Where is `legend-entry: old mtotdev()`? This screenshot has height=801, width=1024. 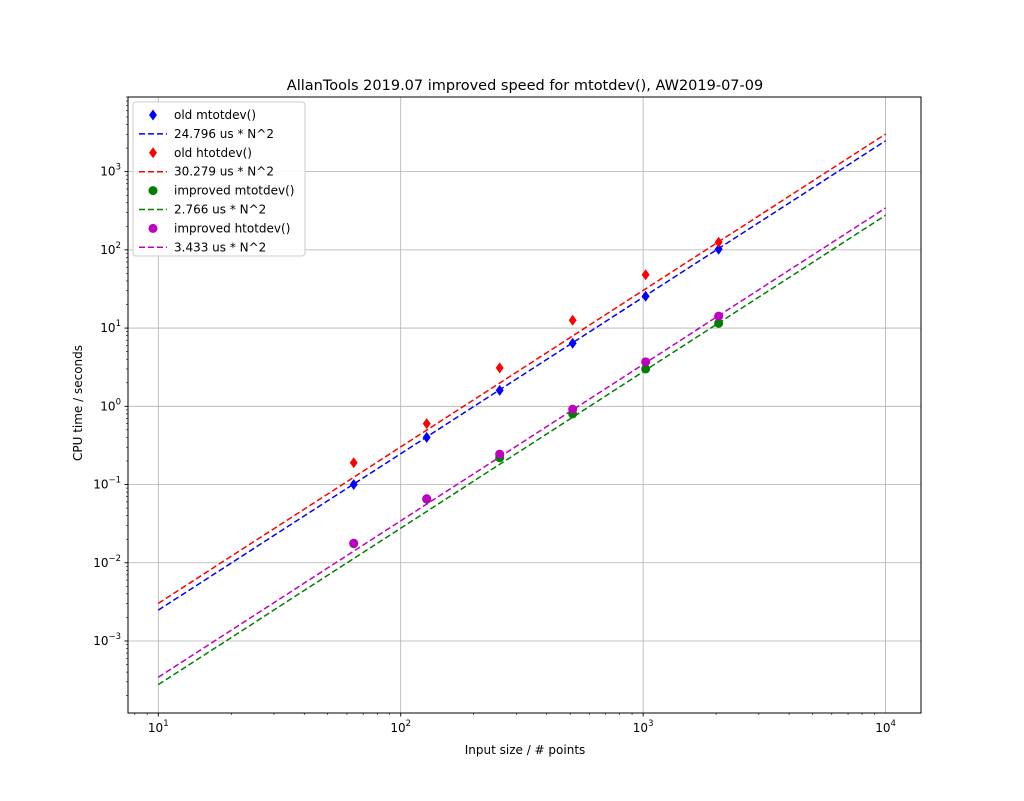
legend-entry: old mtotdev() is located at coordinates (202, 115).